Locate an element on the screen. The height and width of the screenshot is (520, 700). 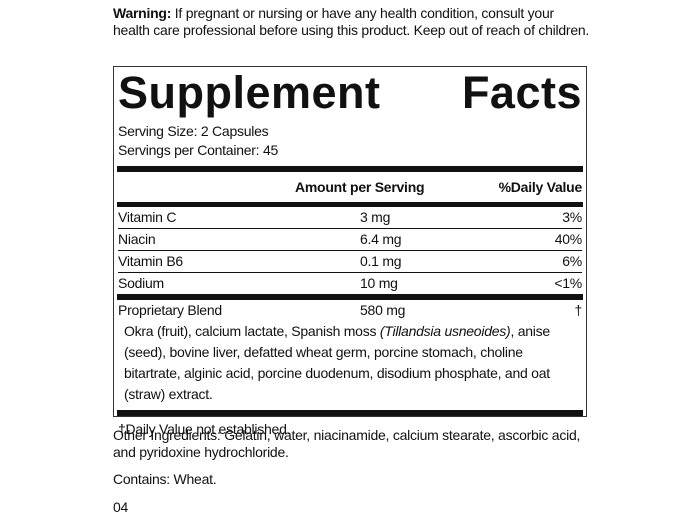
nutrient-row: Niacin 6.4 mg 40% is located at coordinates (350, 239).